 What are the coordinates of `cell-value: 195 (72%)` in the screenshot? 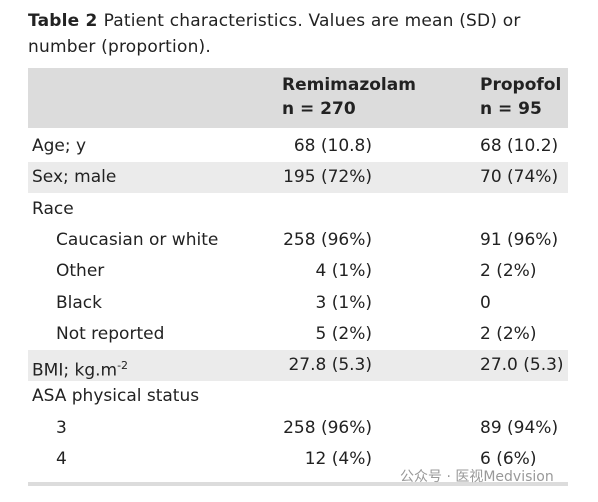 It's located at (327, 177).